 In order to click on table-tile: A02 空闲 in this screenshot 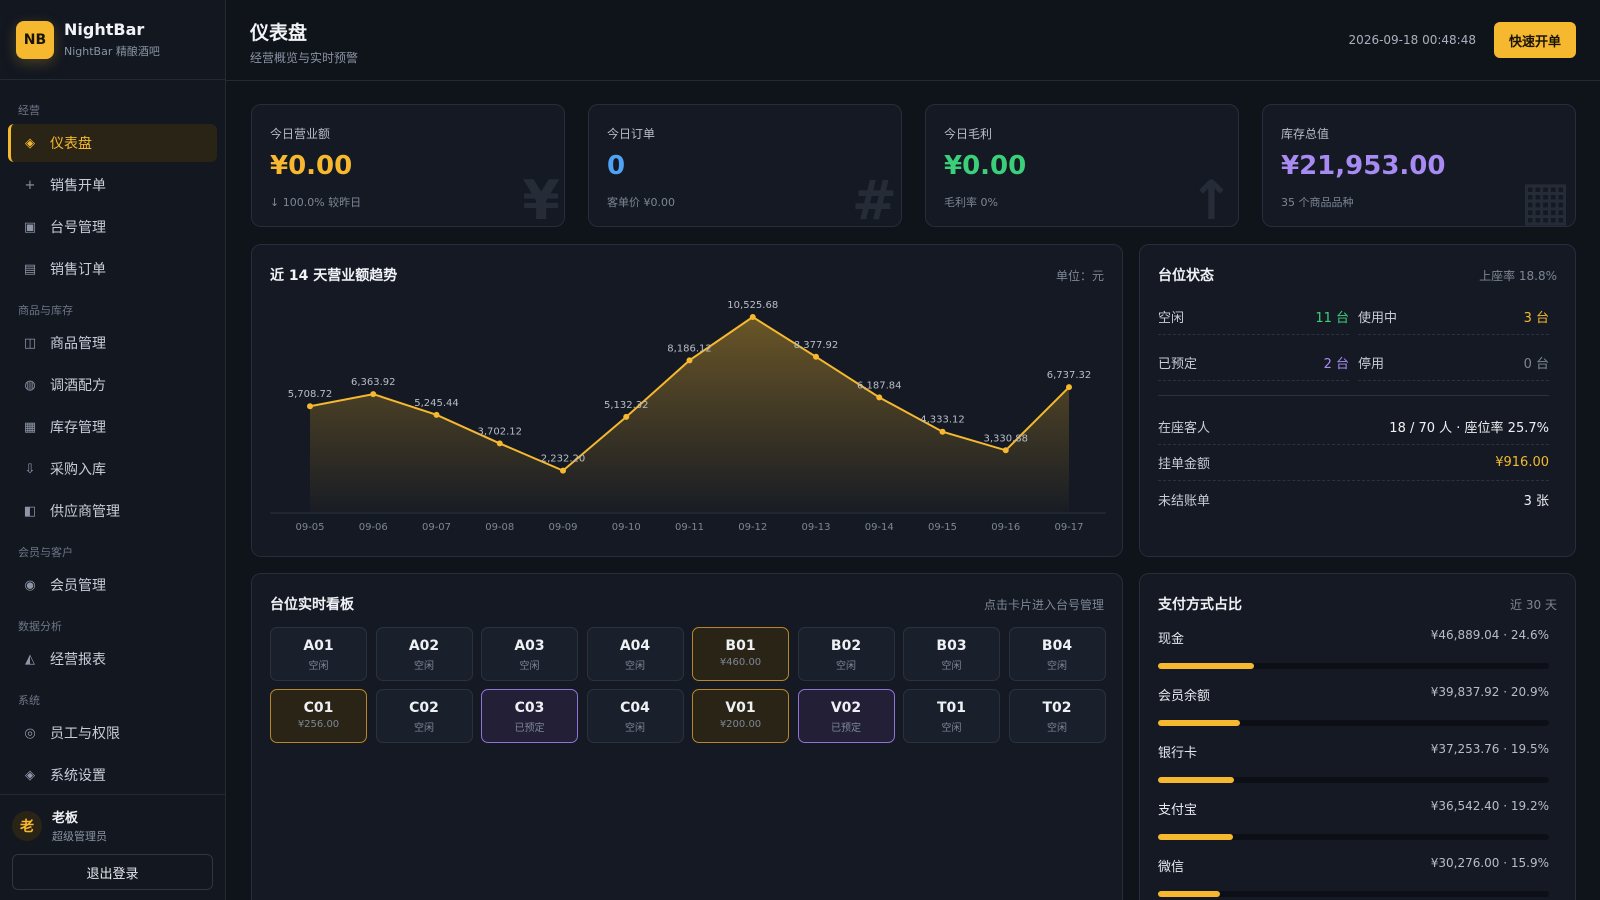, I will do `click(424, 654)`.